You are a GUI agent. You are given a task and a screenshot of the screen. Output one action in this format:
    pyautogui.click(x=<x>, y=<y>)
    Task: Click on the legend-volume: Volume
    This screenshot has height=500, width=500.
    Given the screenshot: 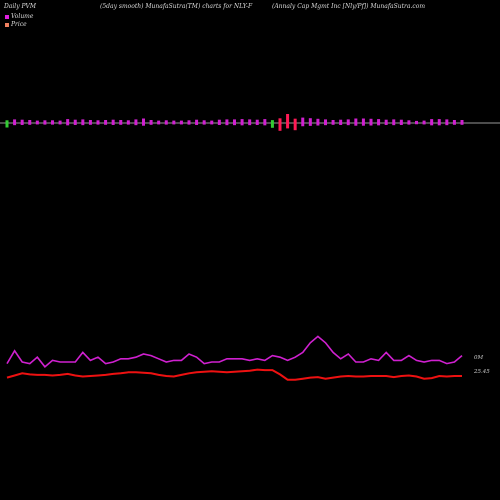 What is the action you would take?
    pyautogui.click(x=19, y=16)
    